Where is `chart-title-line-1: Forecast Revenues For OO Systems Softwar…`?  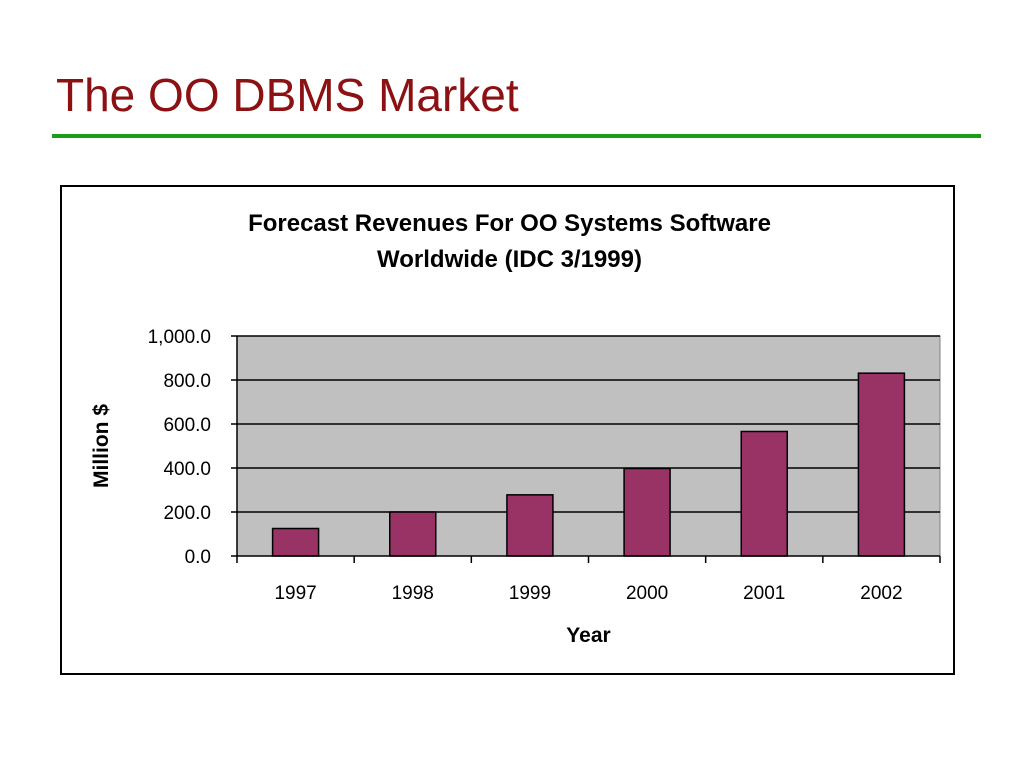 chart-title-line-1: Forecast Revenues For OO Systems Softwar… is located at coordinates (509, 223).